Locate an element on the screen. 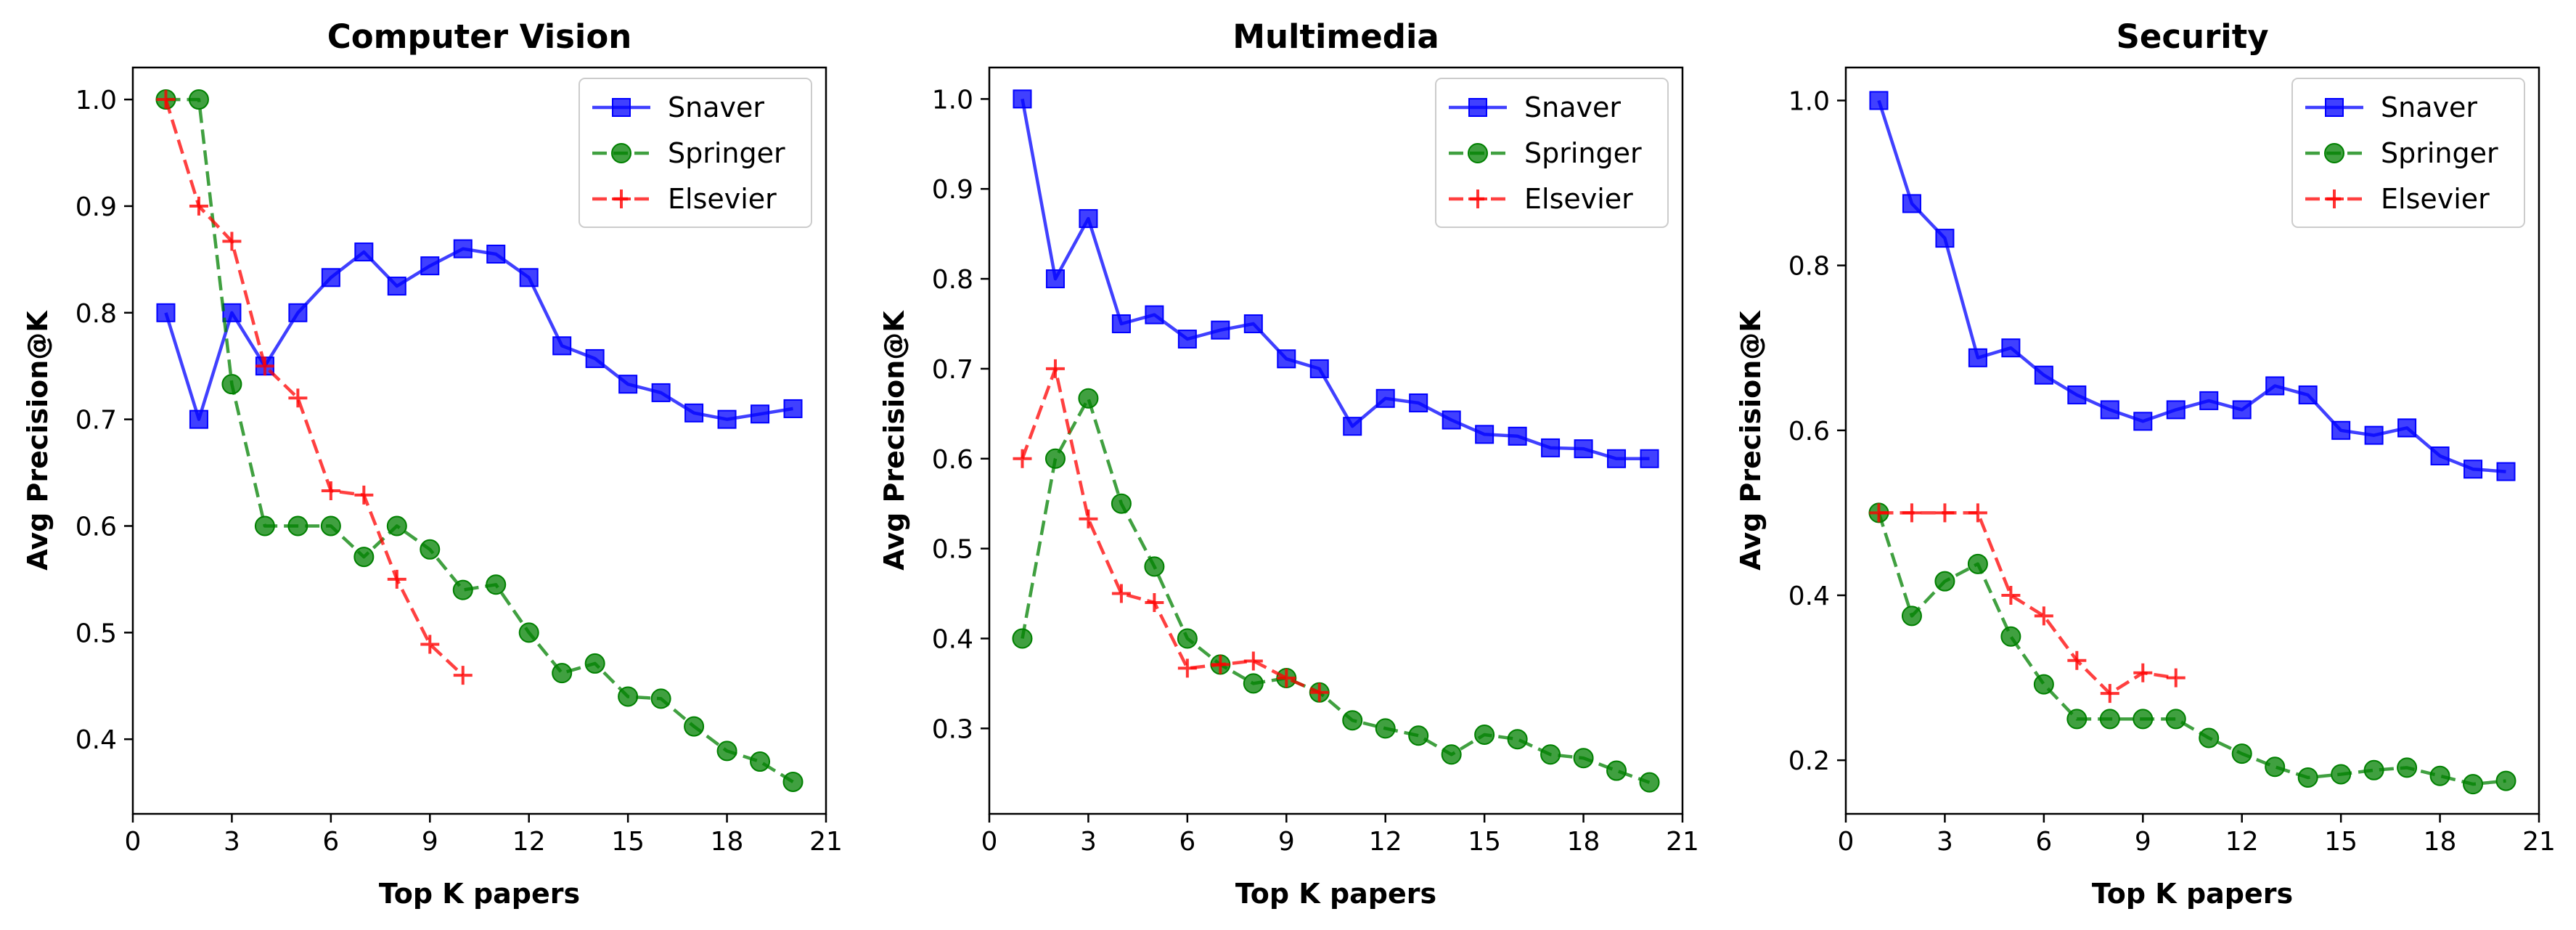  series-line-springer is located at coordinates (2192, 649).